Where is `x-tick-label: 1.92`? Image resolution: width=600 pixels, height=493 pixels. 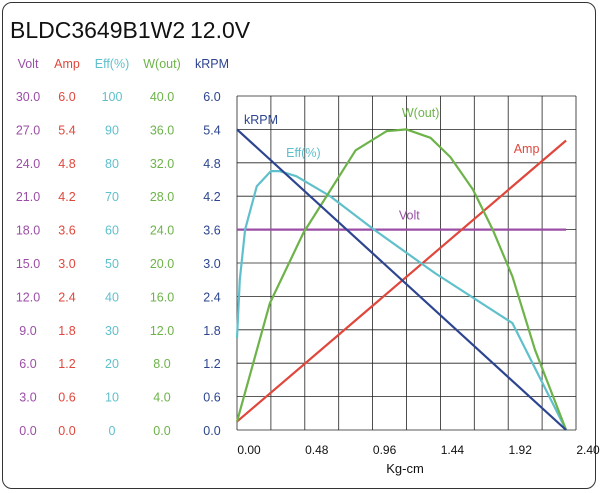 x-tick-label: 1.92 is located at coordinates (521, 450).